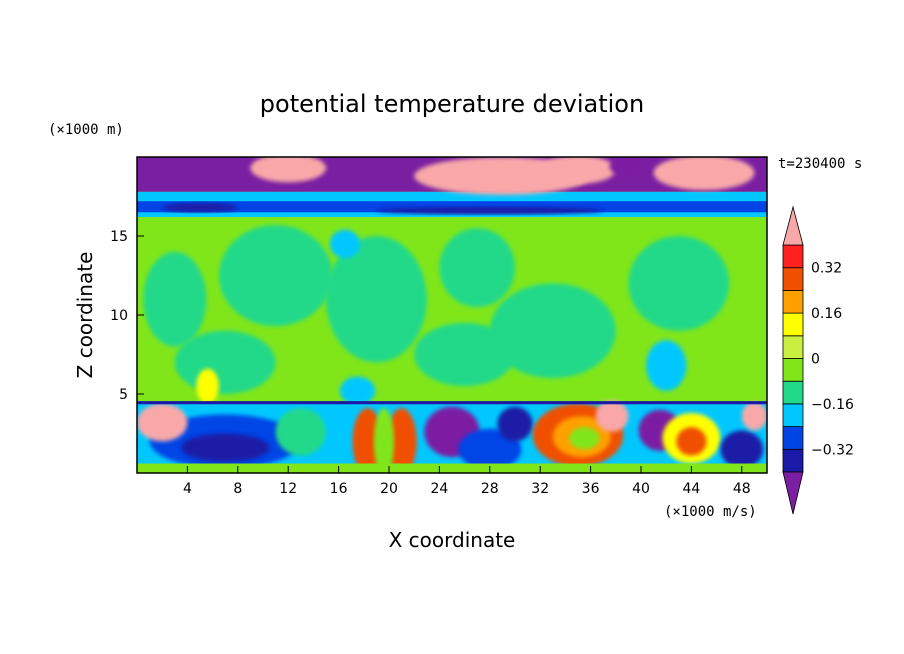  I want to click on colorbar-label: 0.32, so click(826, 269).